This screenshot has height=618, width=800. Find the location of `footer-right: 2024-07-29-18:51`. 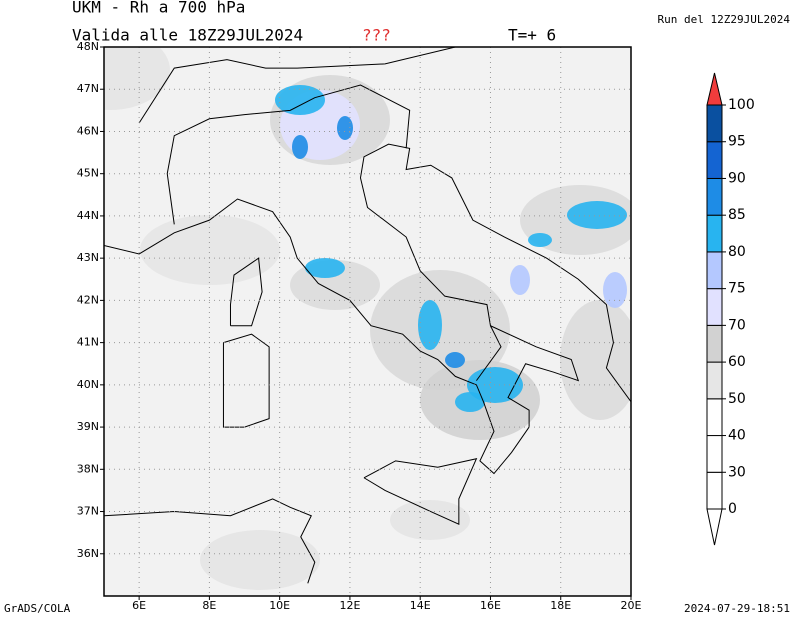

footer-right: 2024-07-29-18:51 is located at coordinates (737, 608).